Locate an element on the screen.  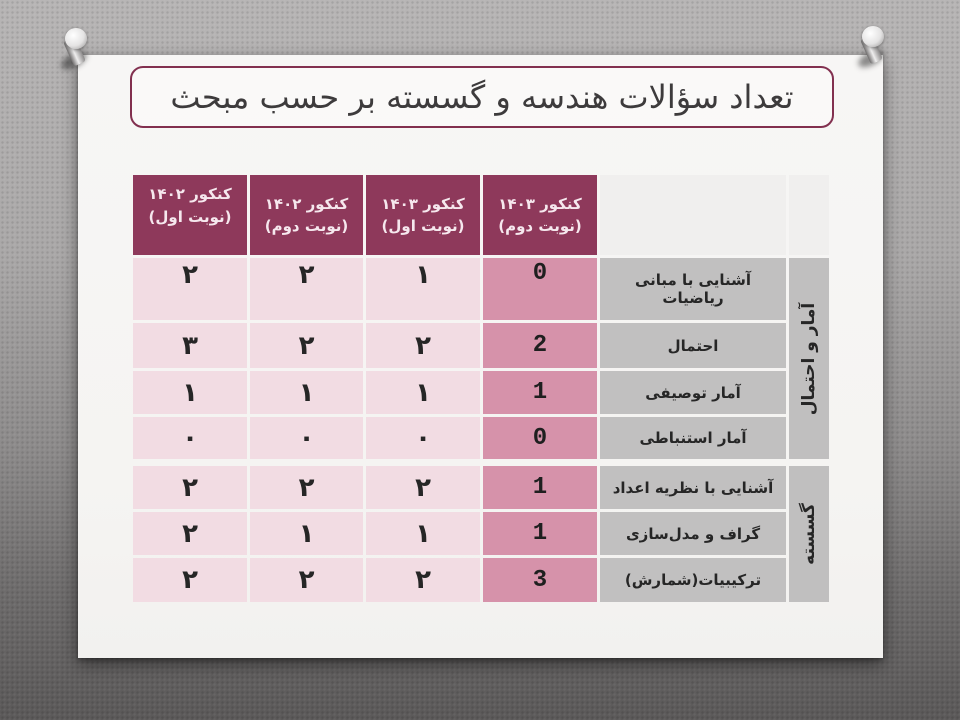
header-konkur-1403-r2: کنکور ۱۴۰۳ (نوبت دوم) is located at coordinates (540, 215).